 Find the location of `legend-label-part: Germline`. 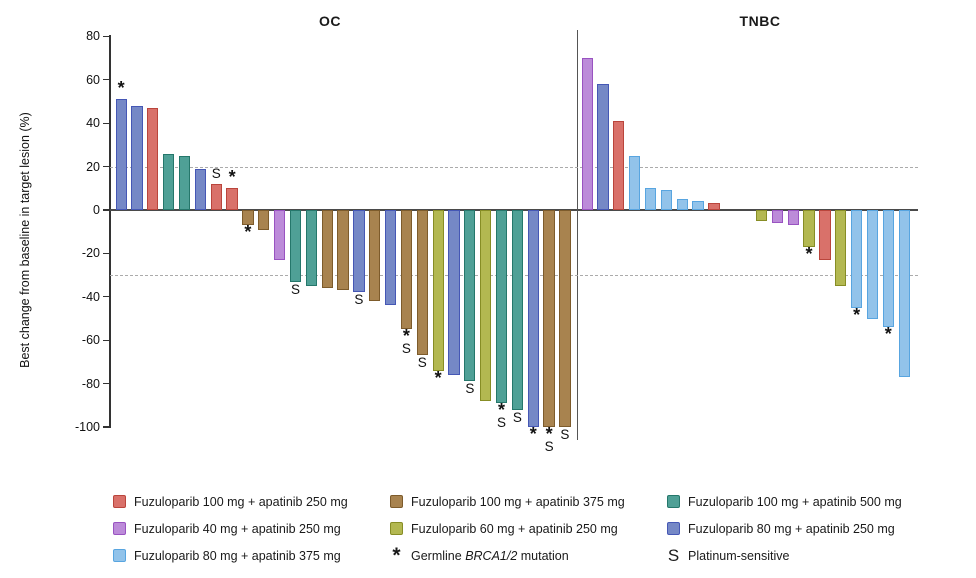

legend-label-part: Germline is located at coordinates (438, 555).